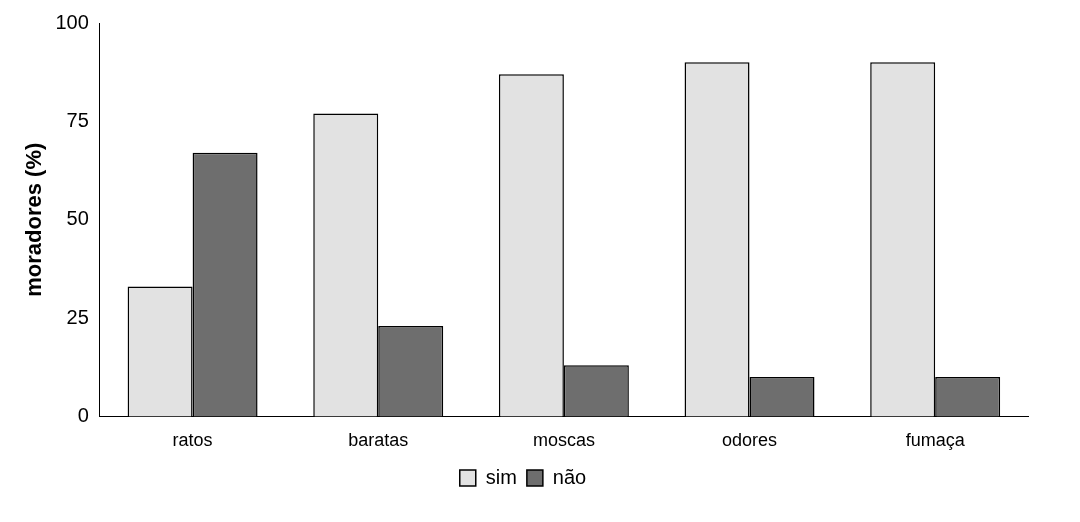 The height and width of the screenshot is (522, 1080). What do you see at coordinates (72, 21) in the screenshot?
I see `y-tick-label: 100` at bounding box center [72, 21].